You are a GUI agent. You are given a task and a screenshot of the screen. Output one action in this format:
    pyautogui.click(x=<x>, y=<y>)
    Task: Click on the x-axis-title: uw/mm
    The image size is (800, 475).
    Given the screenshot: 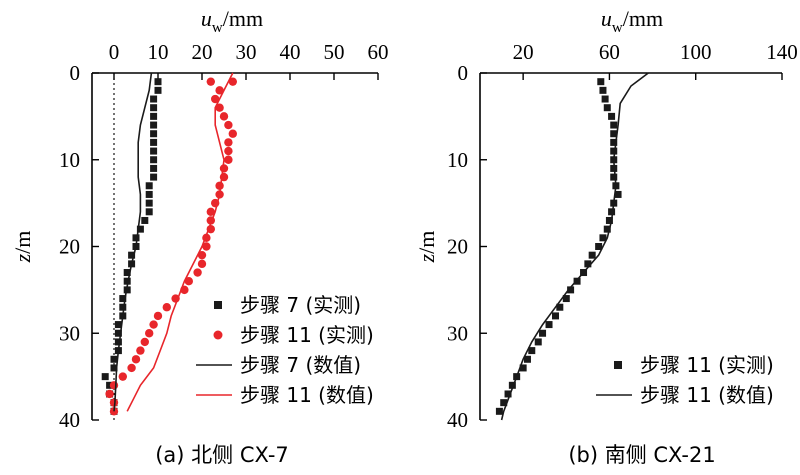 What is the action you would take?
    pyautogui.click(x=632, y=21)
    